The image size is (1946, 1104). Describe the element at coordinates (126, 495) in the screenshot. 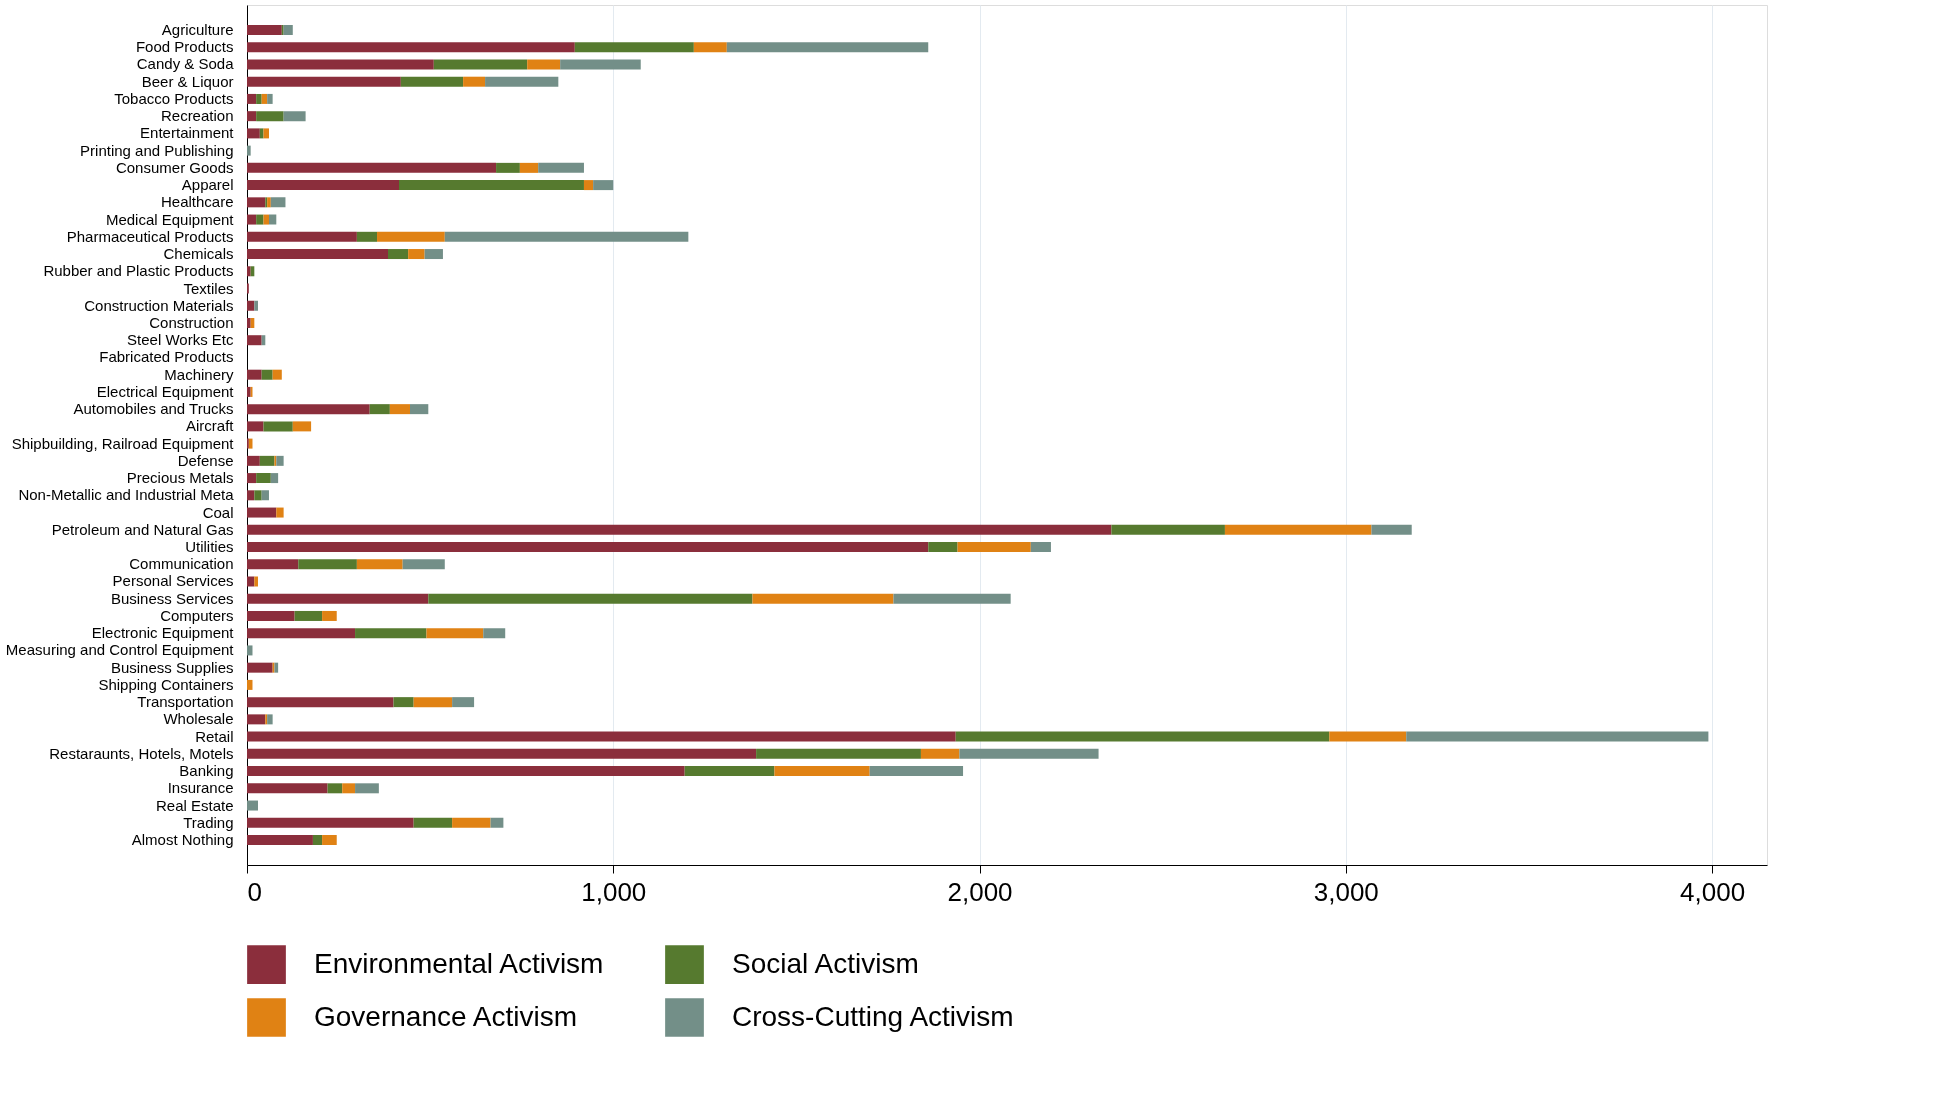

I see `y-tick-label: Non-Metallic and Industrial Meta` at that location.